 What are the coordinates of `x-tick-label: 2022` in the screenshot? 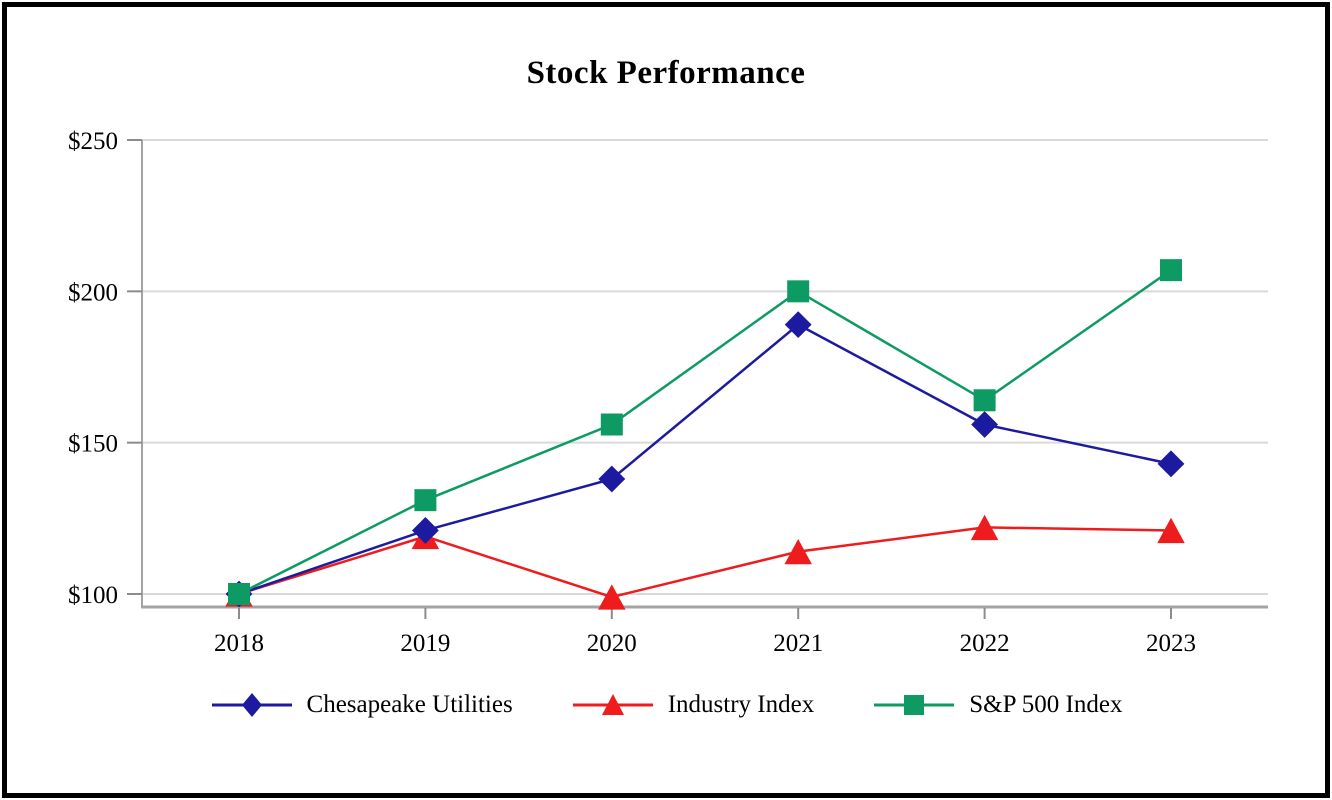 It's located at (985, 643).